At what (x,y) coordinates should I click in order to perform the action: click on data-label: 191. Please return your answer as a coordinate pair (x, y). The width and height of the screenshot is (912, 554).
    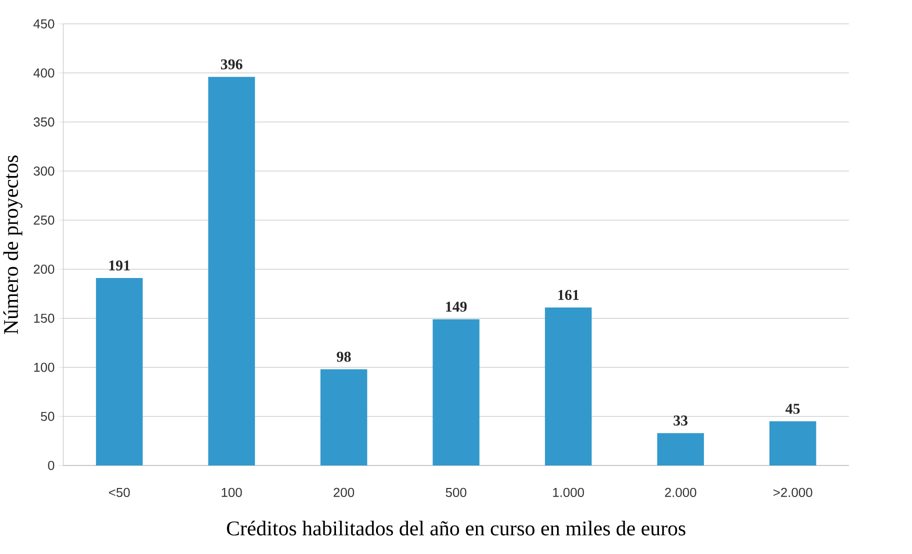
    Looking at the image, I should click on (119, 265).